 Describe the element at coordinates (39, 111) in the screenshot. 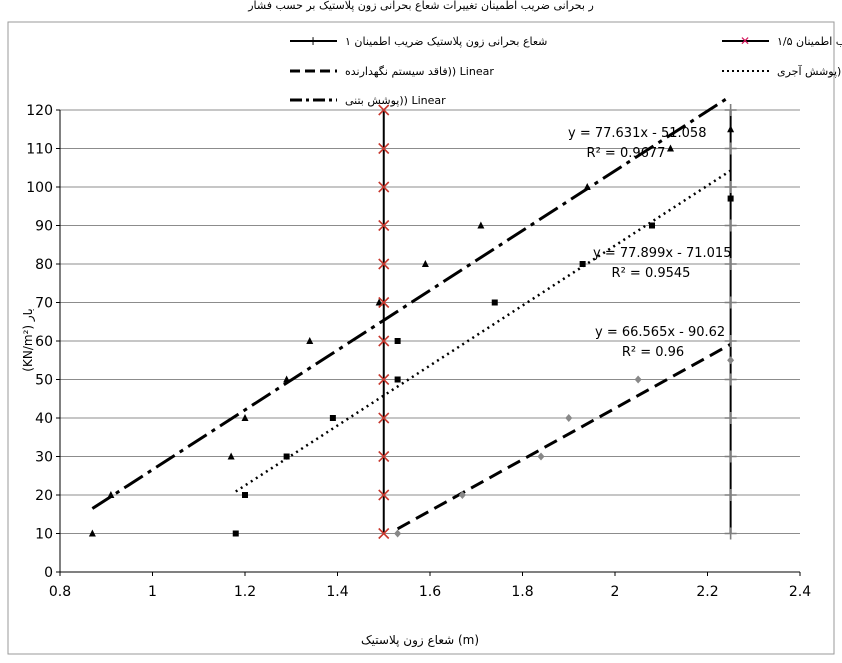

I see `y-tick-label: 120` at that location.